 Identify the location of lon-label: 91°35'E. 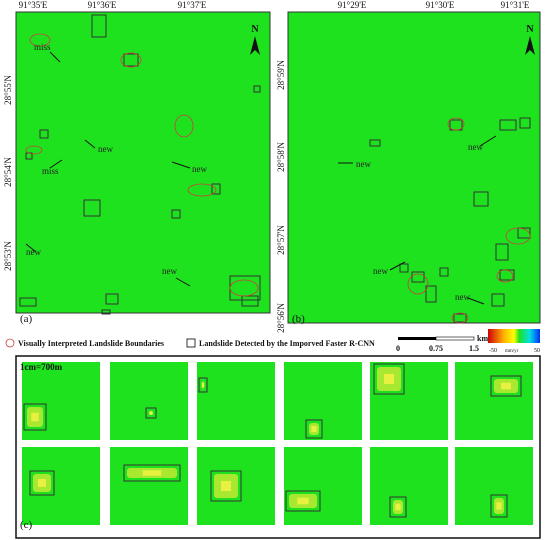
(33, 5).